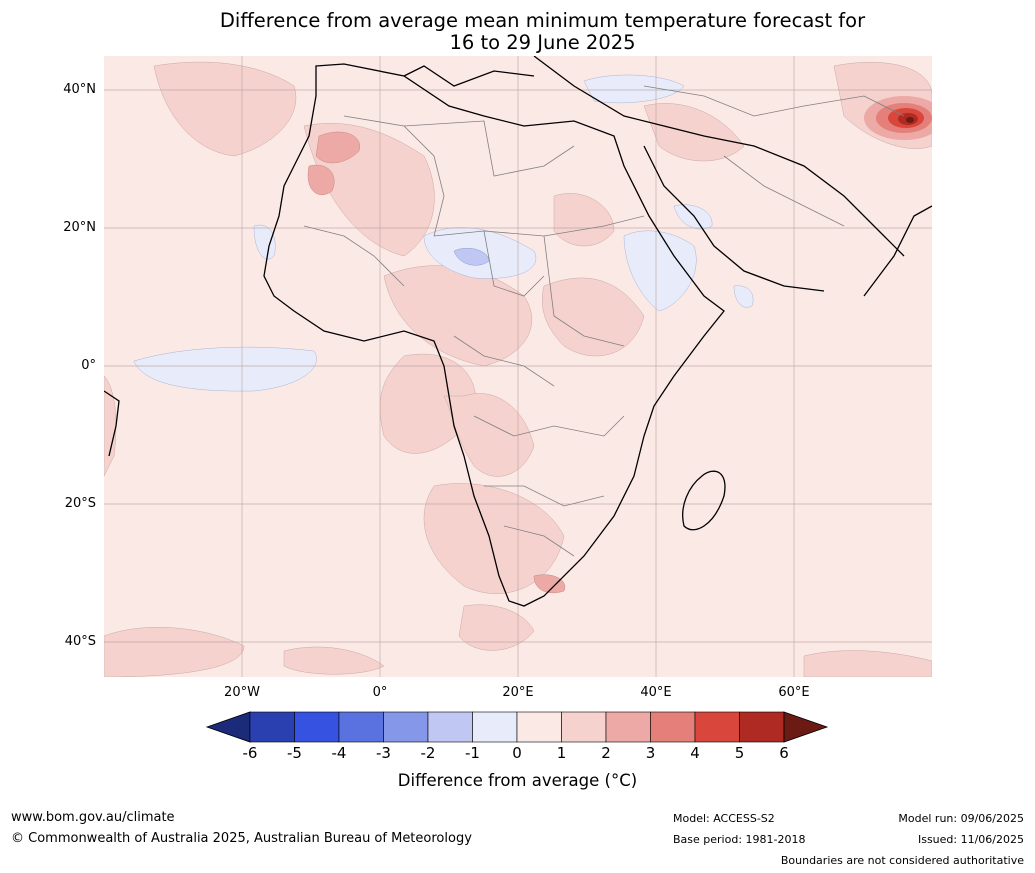 The image size is (1035, 873). I want to click on colorbar, so click(517, 727).